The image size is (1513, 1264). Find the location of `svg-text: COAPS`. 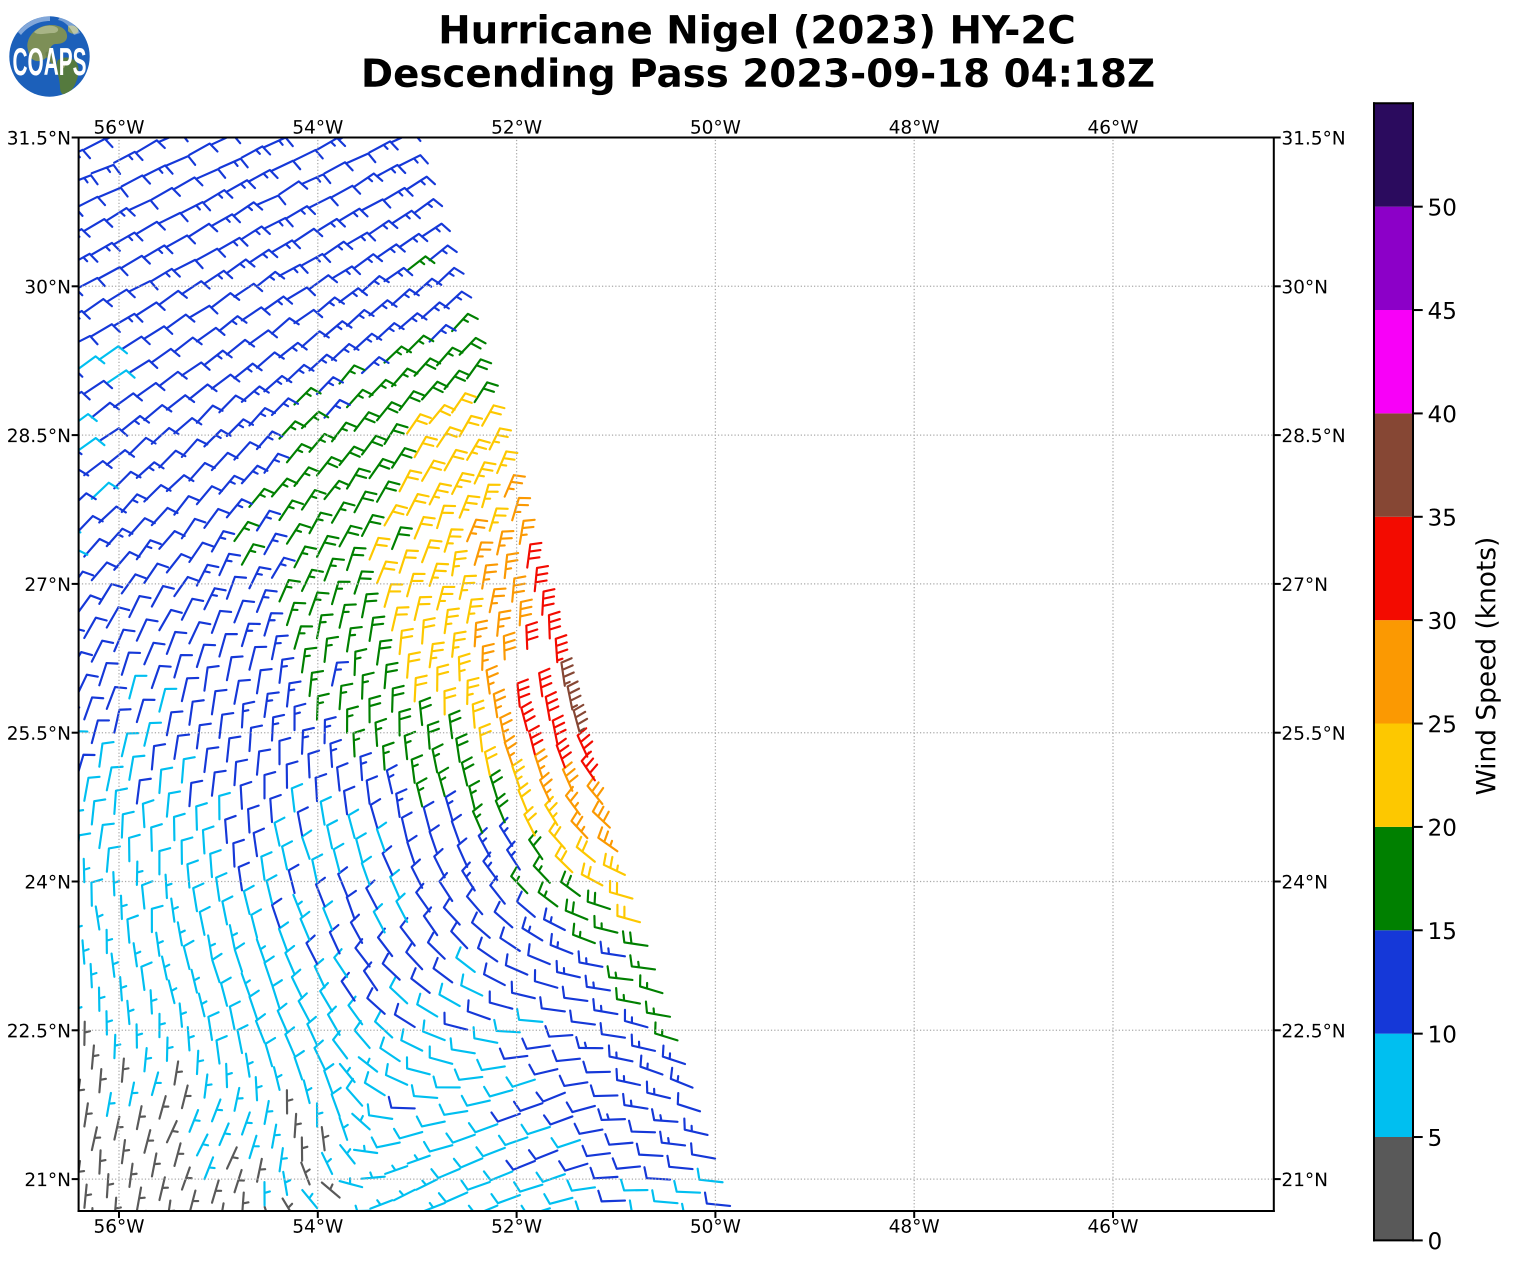

svg-text: COAPS is located at coordinates (50, 62).